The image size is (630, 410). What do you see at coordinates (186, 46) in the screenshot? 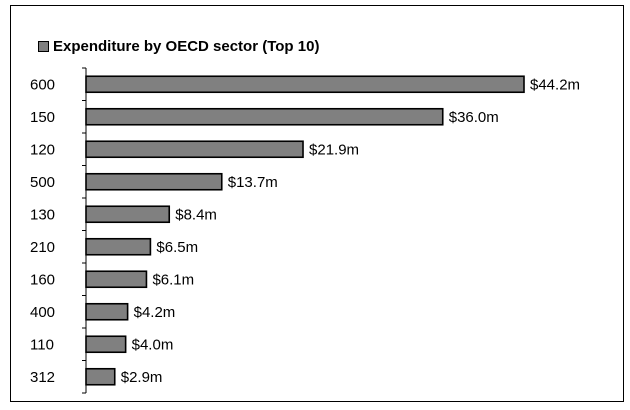
I see `legend-label: Expenditure by OECD sector (Top 10)` at bounding box center [186, 46].